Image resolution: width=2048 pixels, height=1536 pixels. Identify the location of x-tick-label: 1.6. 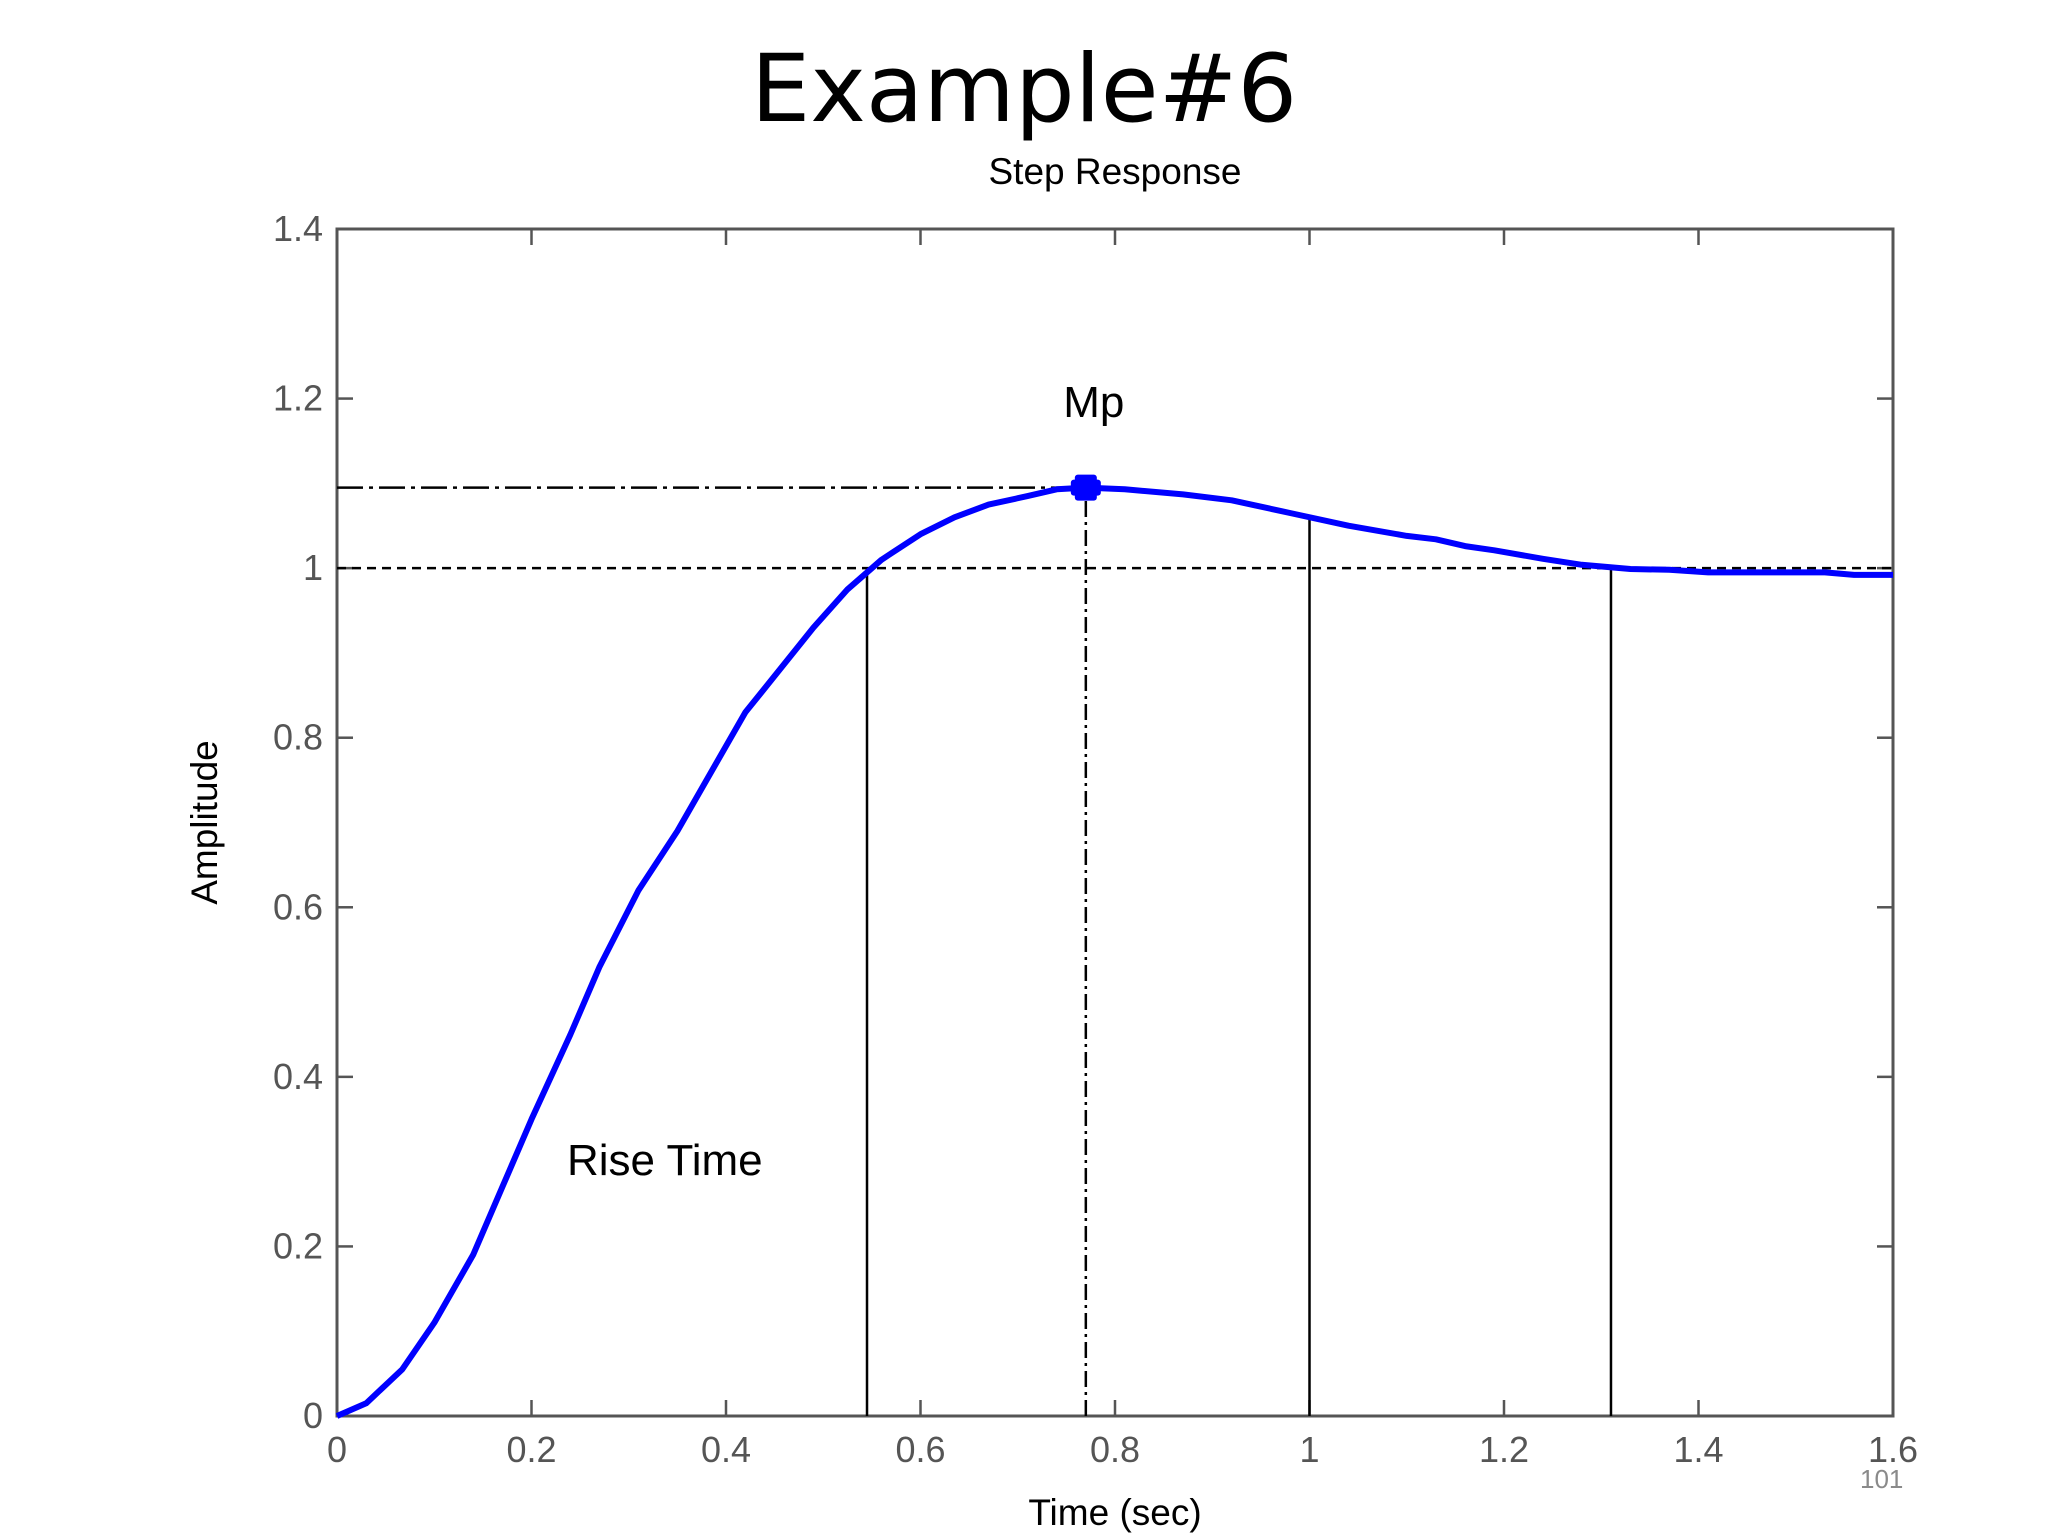
(1893, 1449).